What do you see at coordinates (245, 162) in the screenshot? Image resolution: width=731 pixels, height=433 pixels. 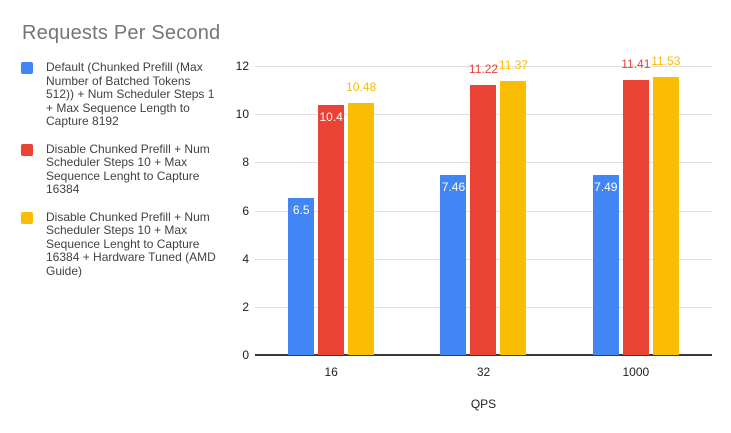 I see `y-tick-label: 8` at bounding box center [245, 162].